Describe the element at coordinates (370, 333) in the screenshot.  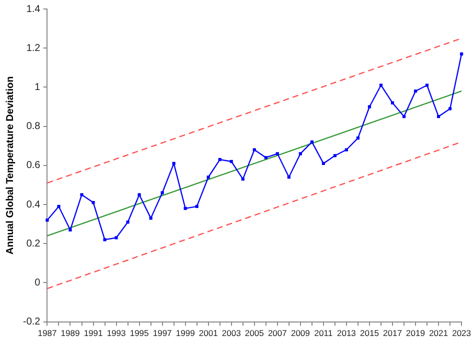
I see `x-tick-label: 2015` at that location.